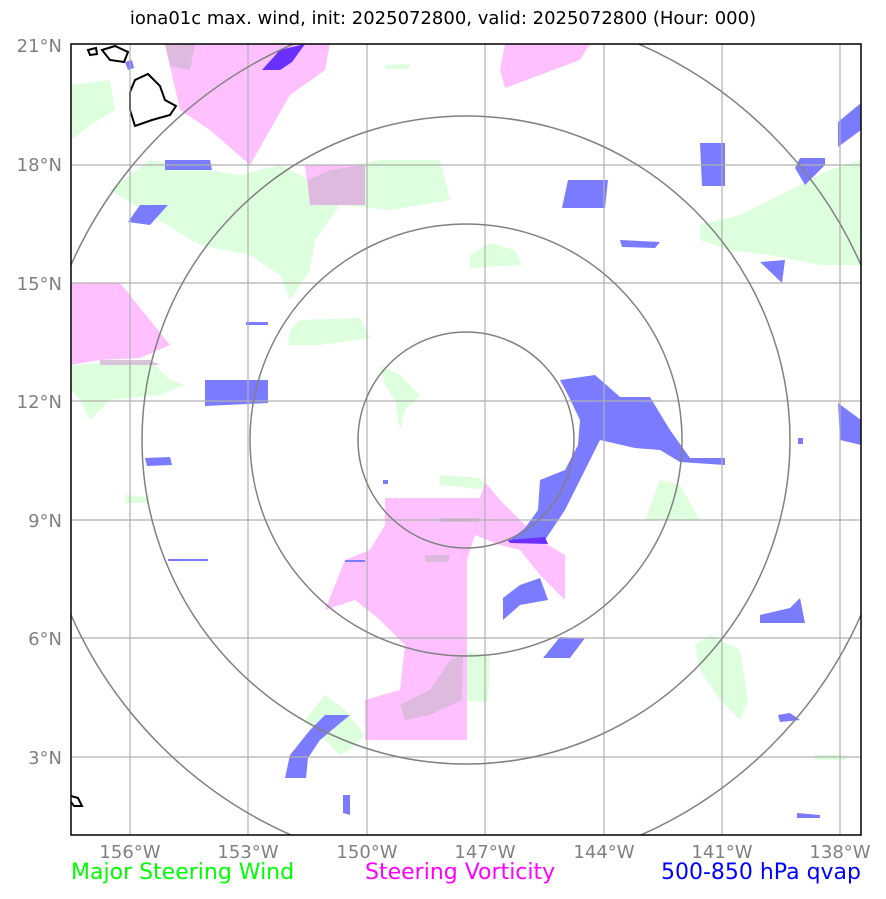  I want to click on range-ring, so click(466, 440).